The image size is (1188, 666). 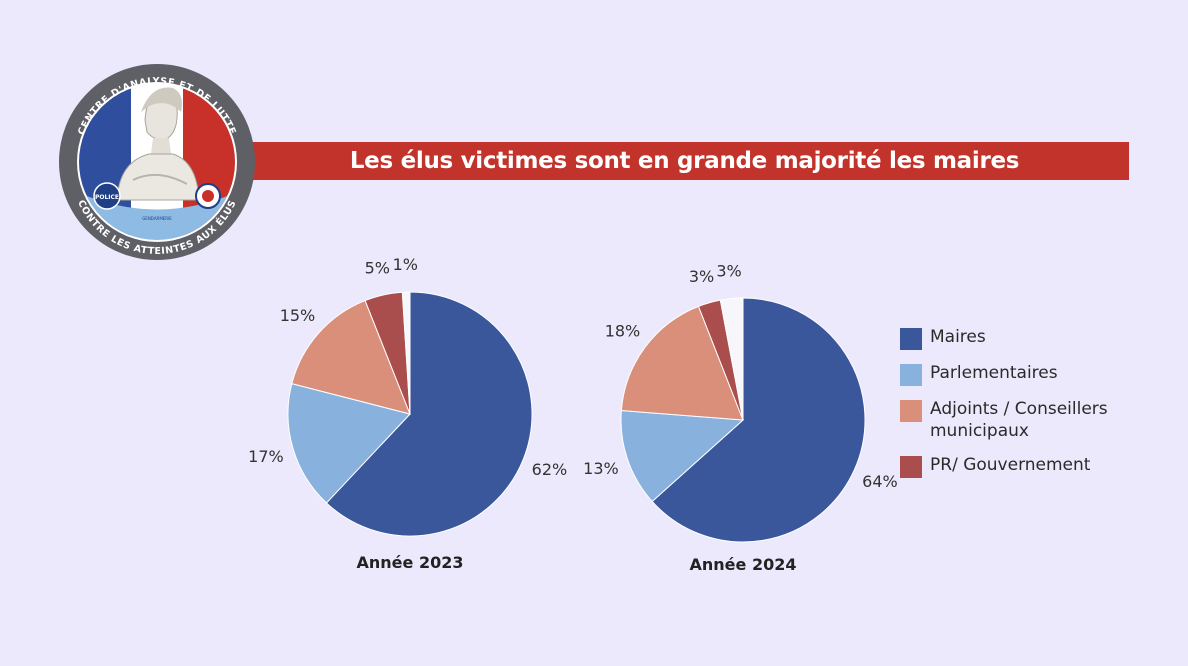 I want to click on marianne-bust-icon, so click(x=158, y=144).